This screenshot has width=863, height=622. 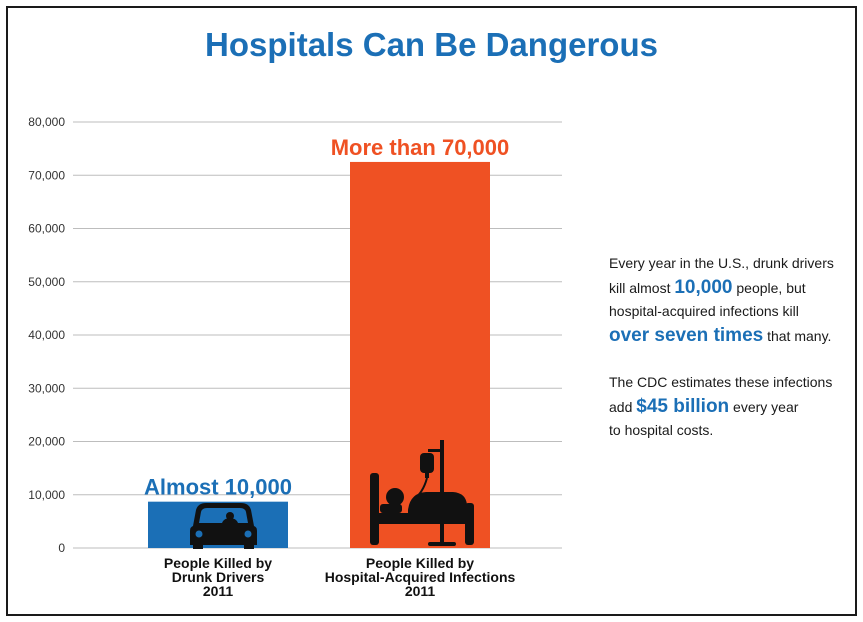 What do you see at coordinates (704, 311) in the screenshot?
I see `annotation-text: hospital-acquired infections kill` at bounding box center [704, 311].